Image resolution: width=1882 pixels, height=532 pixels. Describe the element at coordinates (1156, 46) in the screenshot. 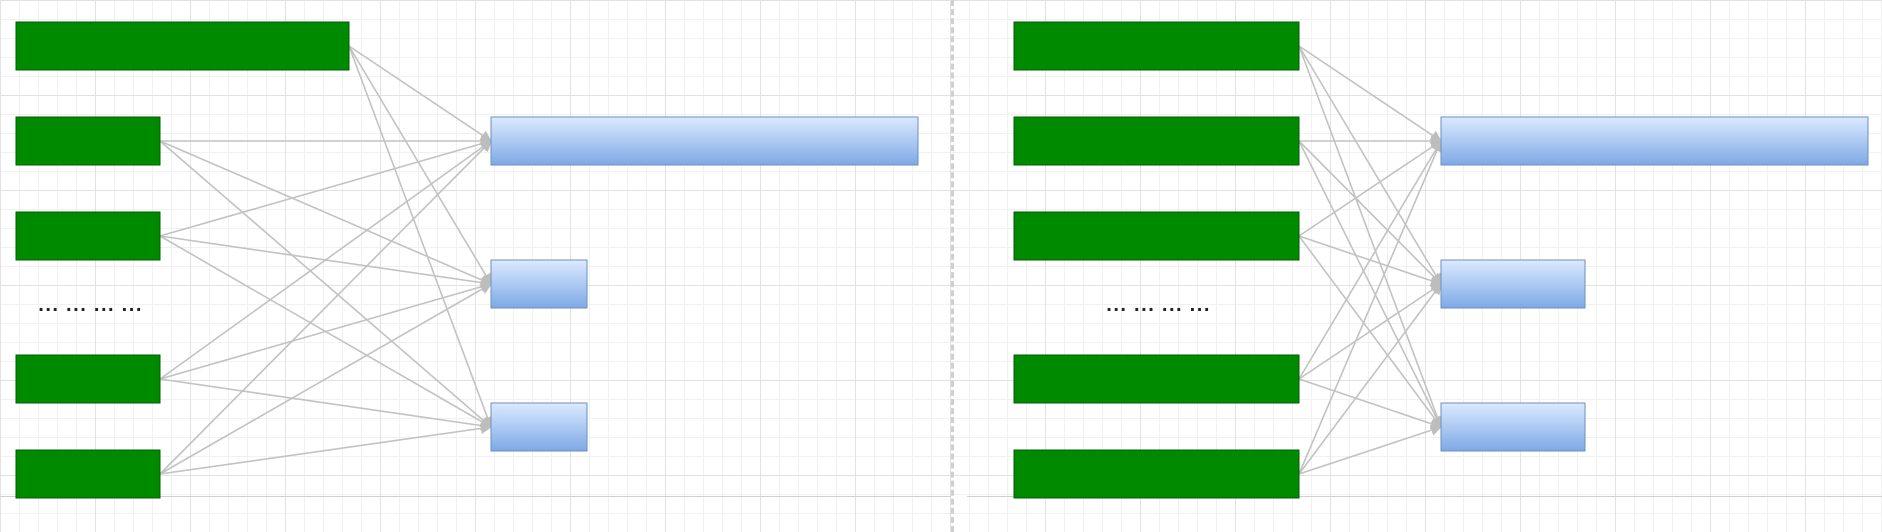

I see `panel2-producer-1-box` at that location.